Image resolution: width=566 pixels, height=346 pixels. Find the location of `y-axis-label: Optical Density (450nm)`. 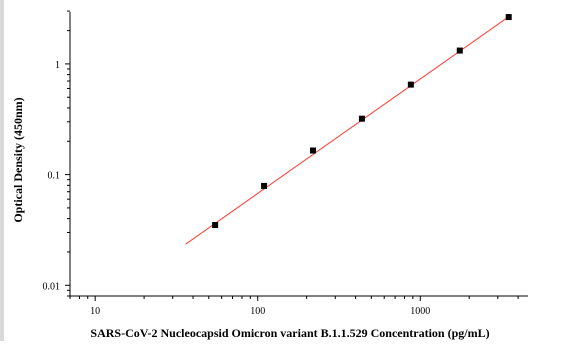

y-axis-label: Optical Density (450nm) is located at coordinates (18, 159).